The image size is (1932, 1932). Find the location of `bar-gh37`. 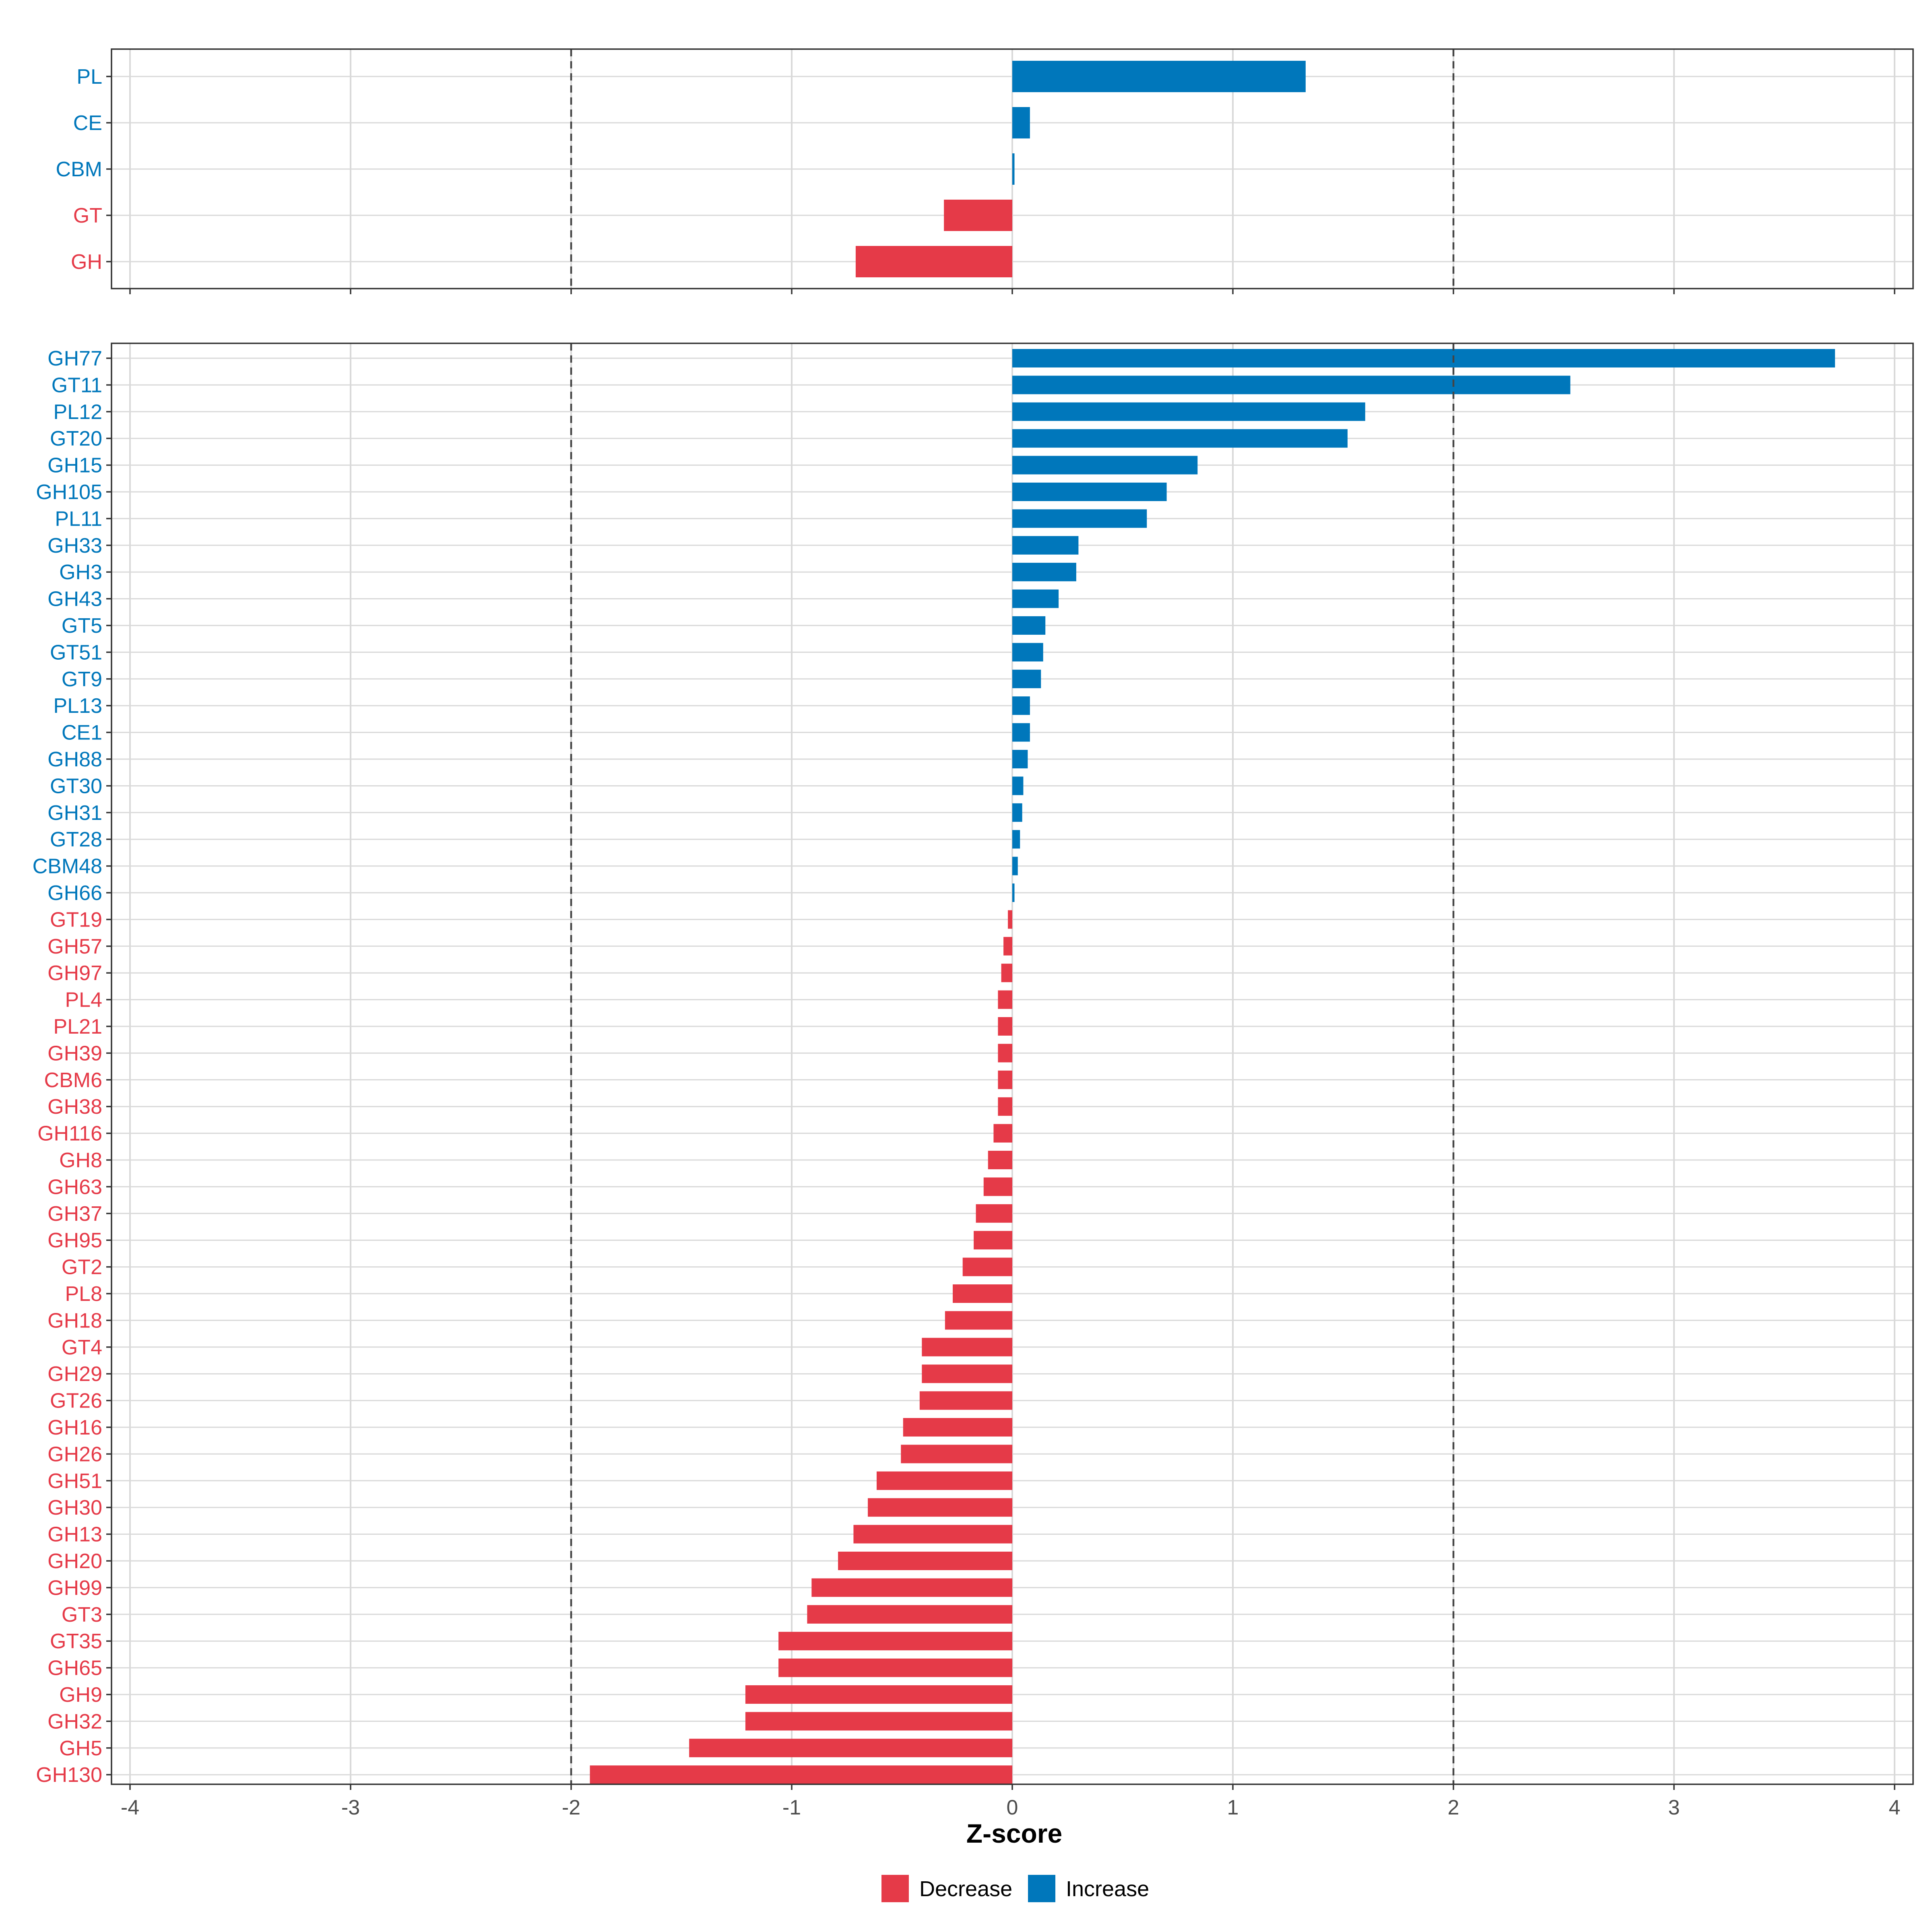

bar-gh37 is located at coordinates (994, 1213).